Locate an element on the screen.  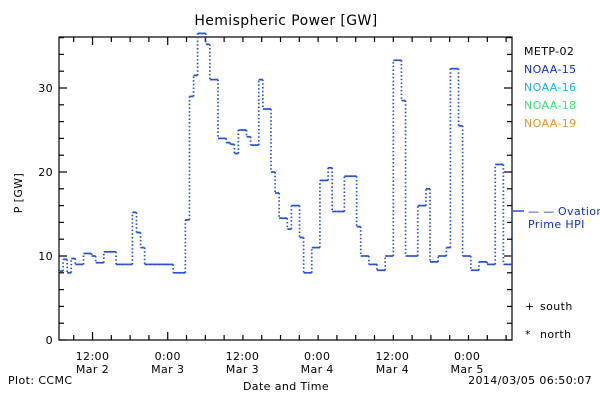
ovation-dash-icon: — — is located at coordinates (541, 211).